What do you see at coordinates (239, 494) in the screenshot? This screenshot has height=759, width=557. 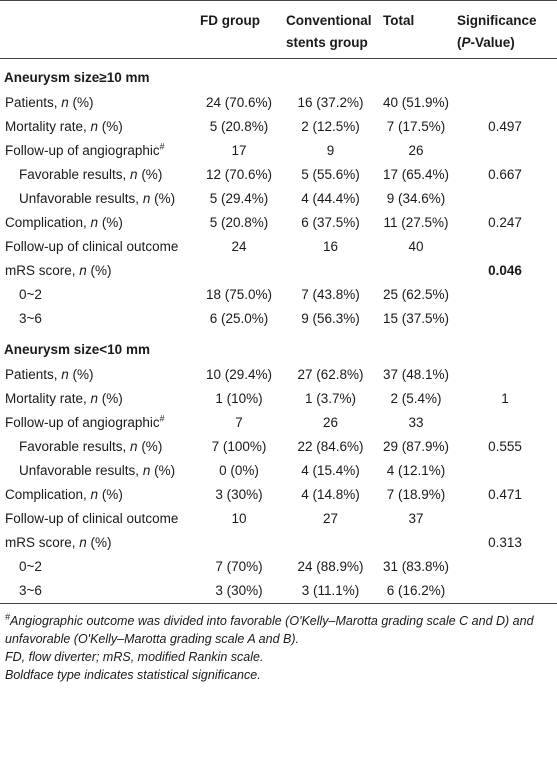 I see `table-cell: 3 (30%)` at bounding box center [239, 494].